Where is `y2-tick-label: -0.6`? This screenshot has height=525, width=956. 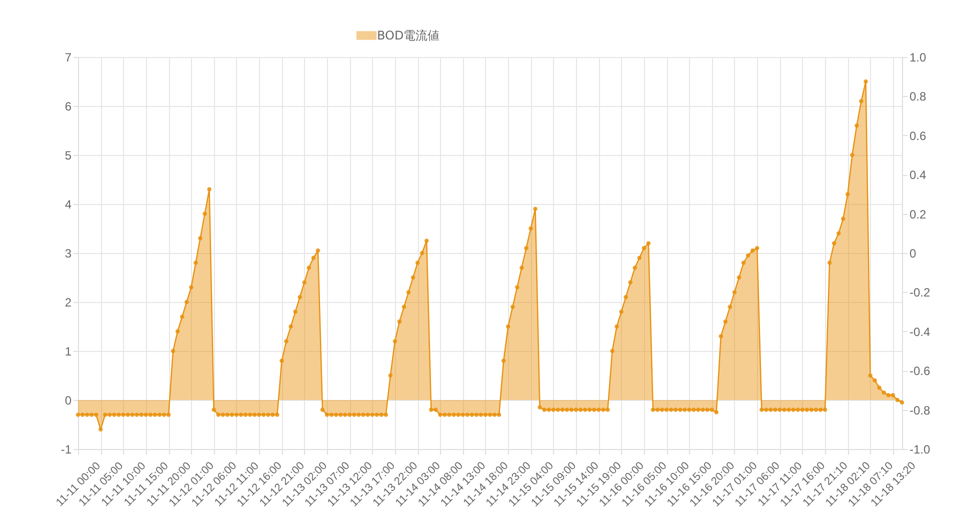
y2-tick-label: -0.6 is located at coordinates (920, 371).